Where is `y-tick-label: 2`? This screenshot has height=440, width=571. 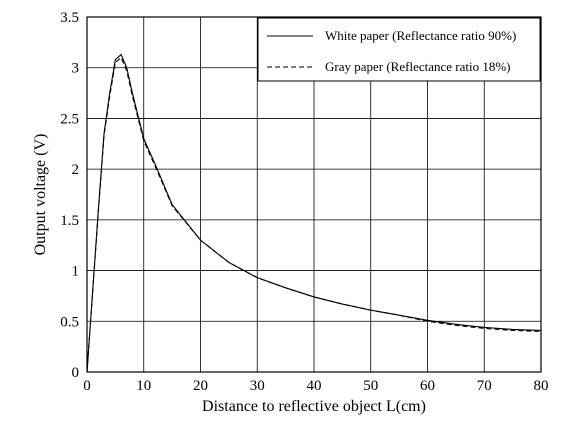
y-tick-label: 2 is located at coordinates (76, 170).